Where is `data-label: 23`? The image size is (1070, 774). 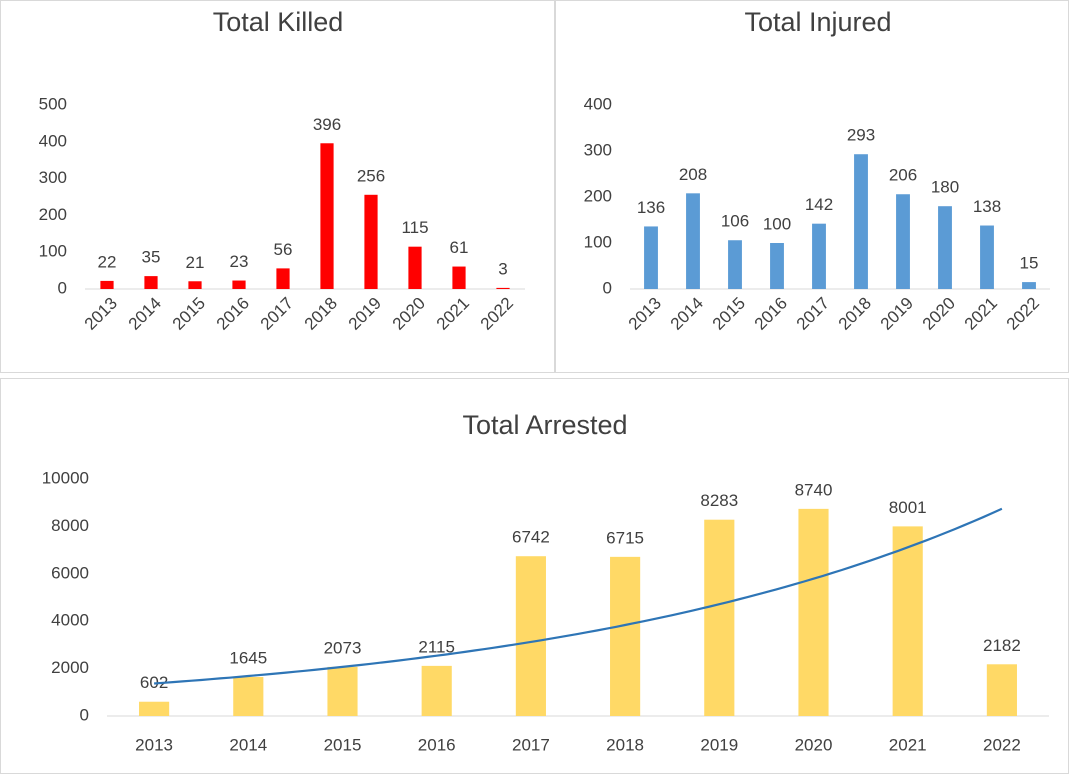
data-label: 23 is located at coordinates (239, 261).